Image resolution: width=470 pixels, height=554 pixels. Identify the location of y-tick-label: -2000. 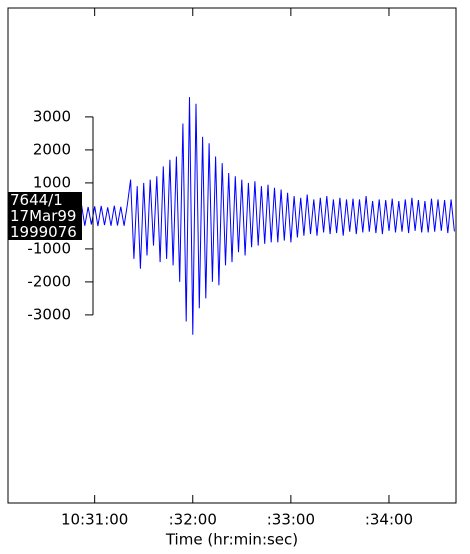
(49, 281).